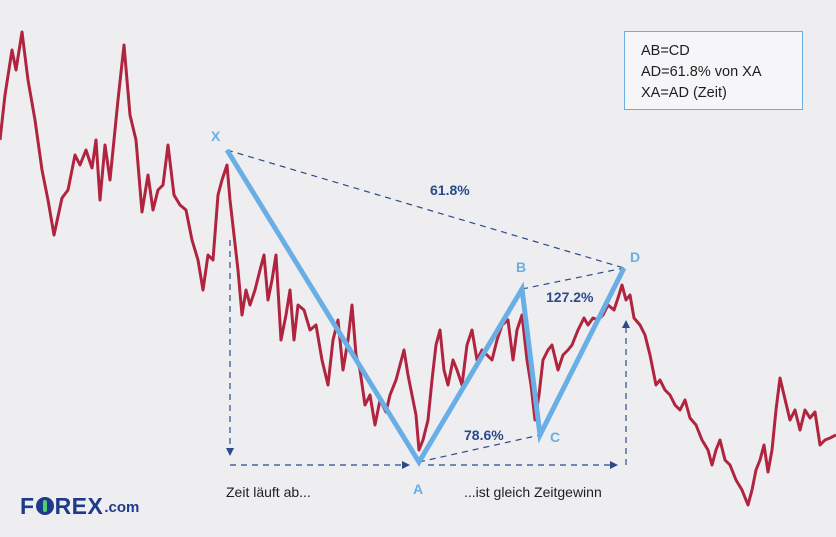  I want to click on ac-guide, so click(479, 448).